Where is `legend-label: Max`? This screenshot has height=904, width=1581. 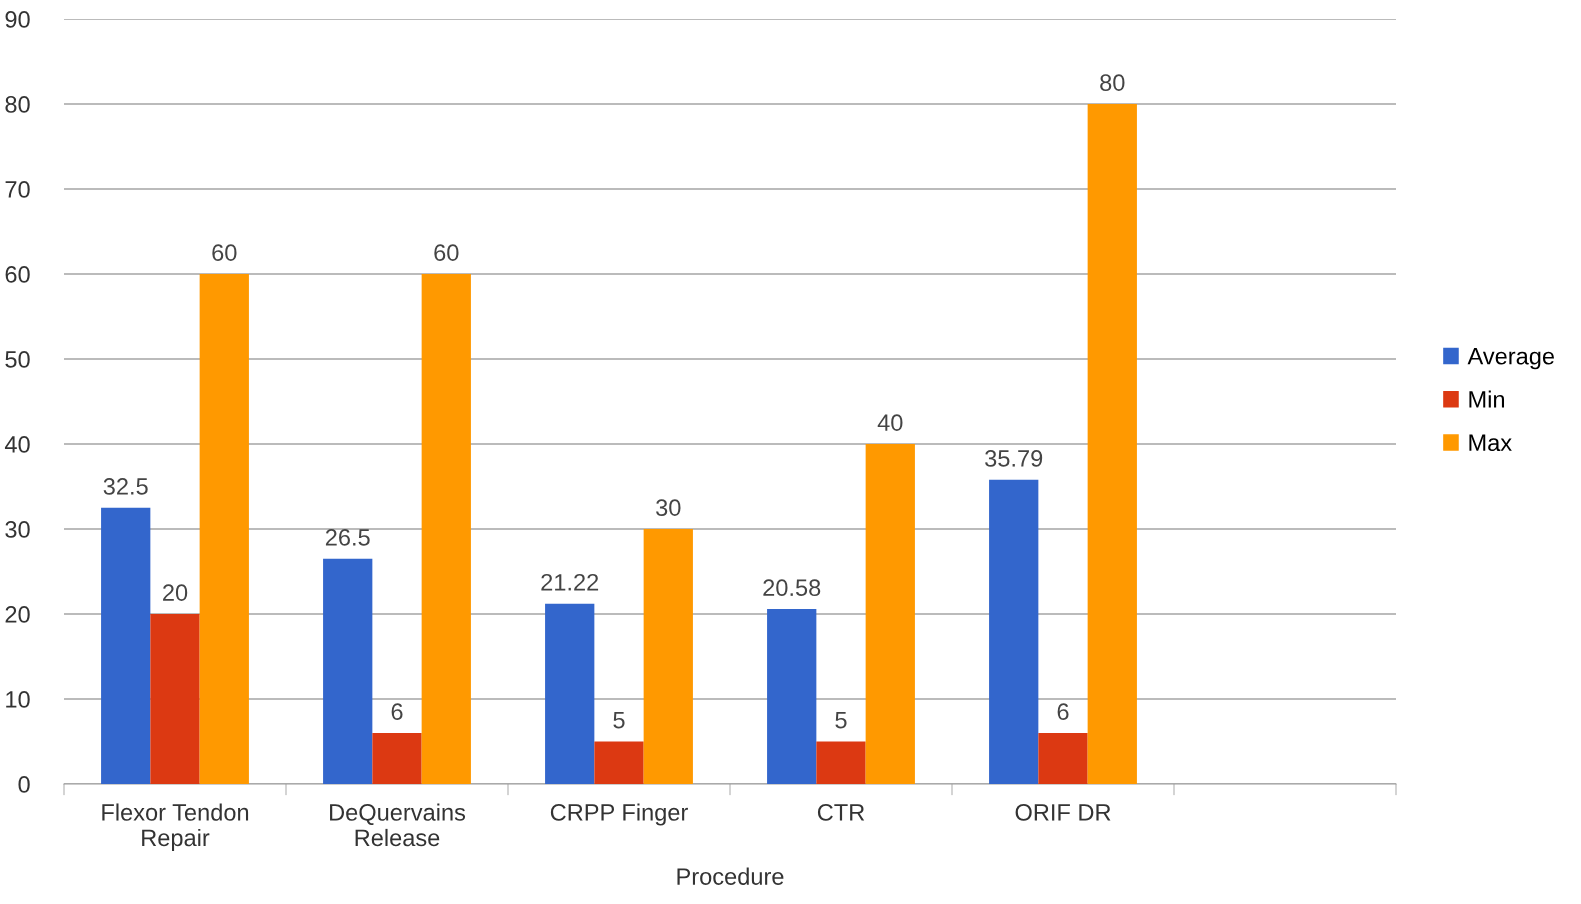
legend-label: Max is located at coordinates (1490, 443).